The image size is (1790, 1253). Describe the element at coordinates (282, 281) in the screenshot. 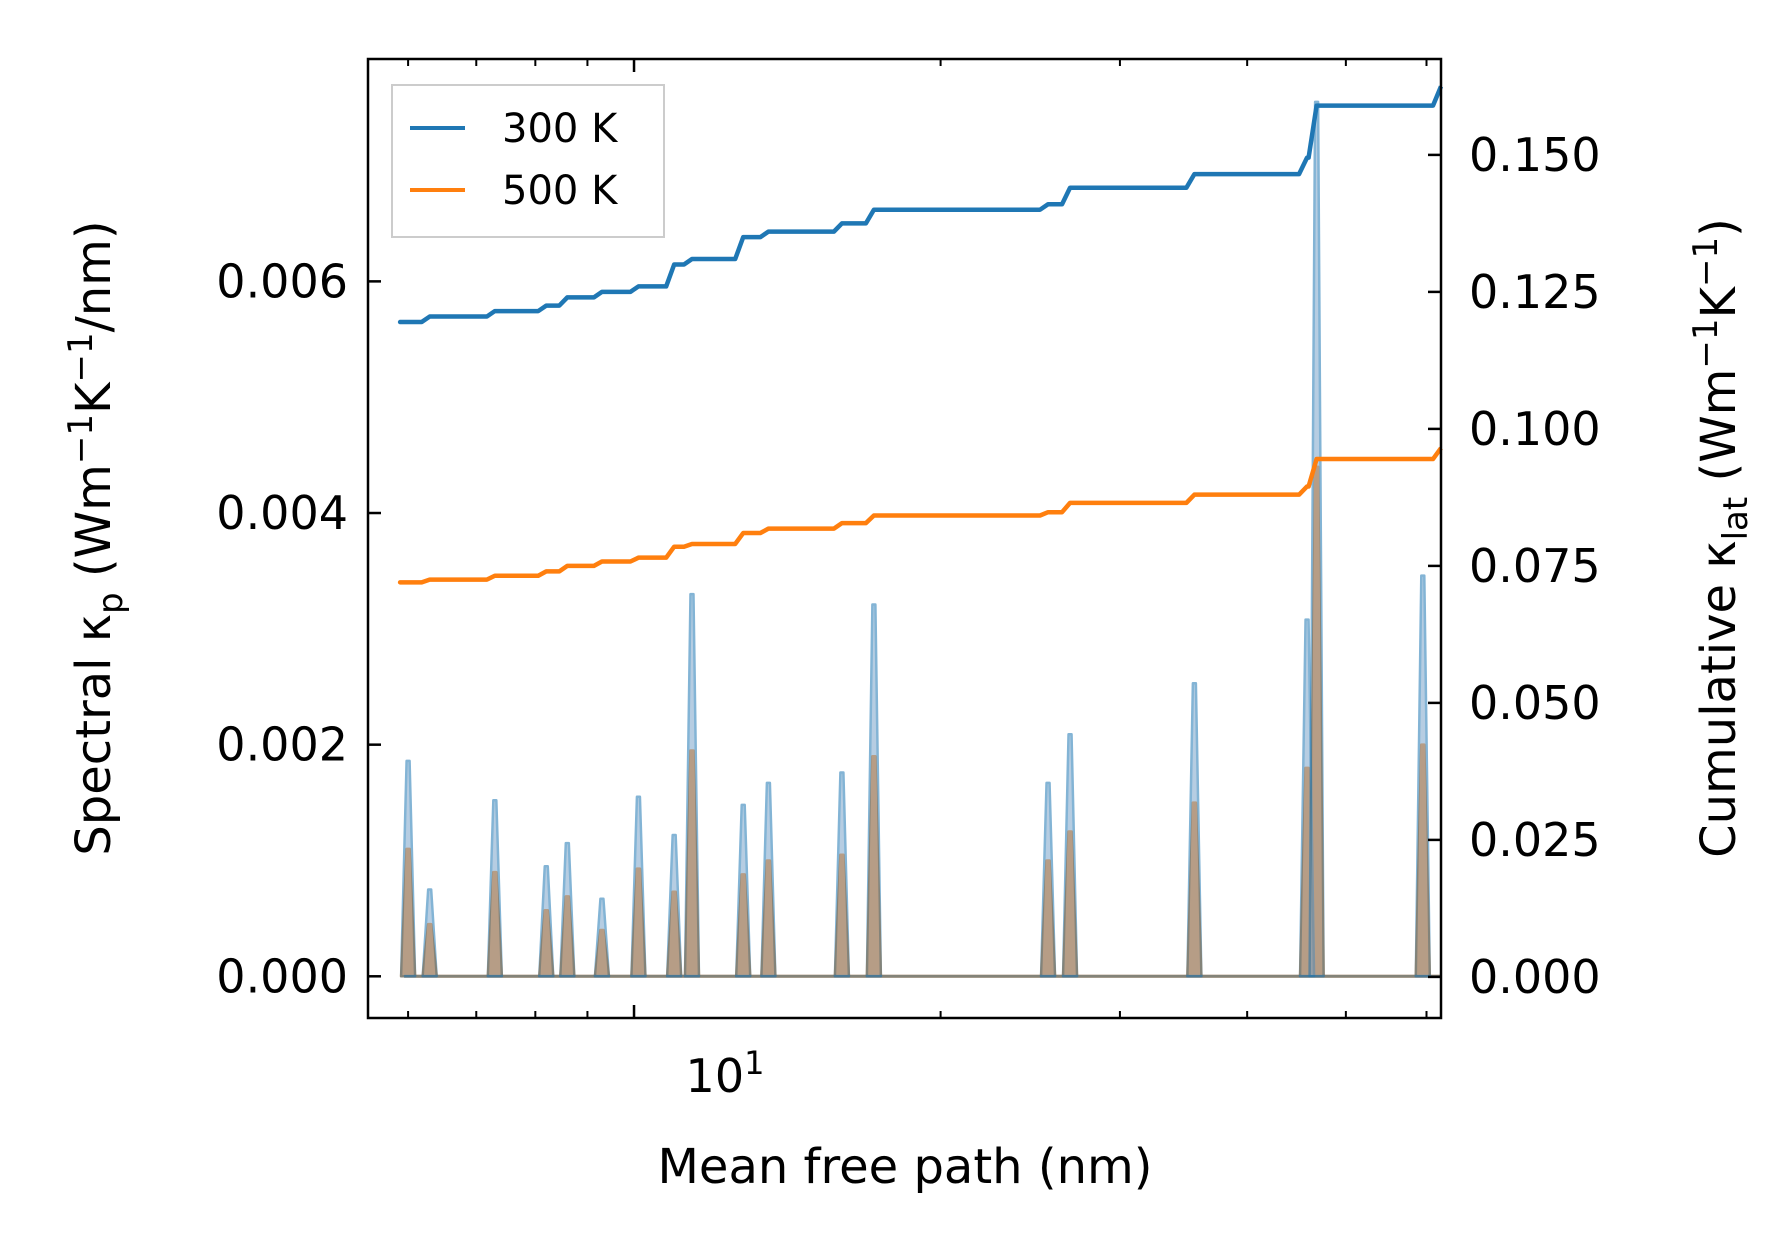

I see `left-y-tick-label: 0.006` at that location.